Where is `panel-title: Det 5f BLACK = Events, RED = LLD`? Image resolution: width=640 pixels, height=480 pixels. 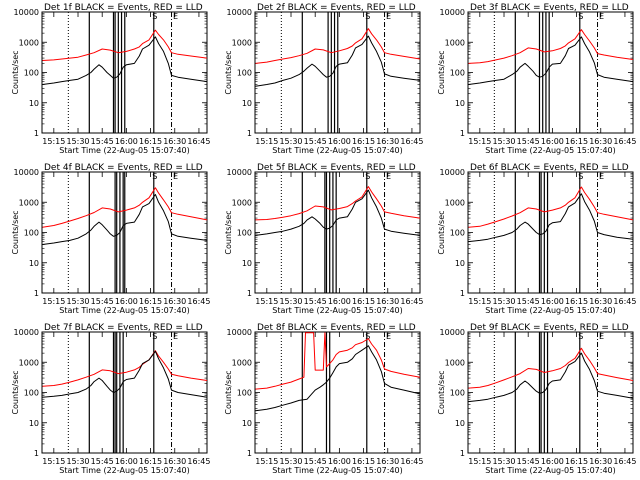
panel-title: Det 5f BLACK = Events, RED = LLD is located at coordinates (336, 168).